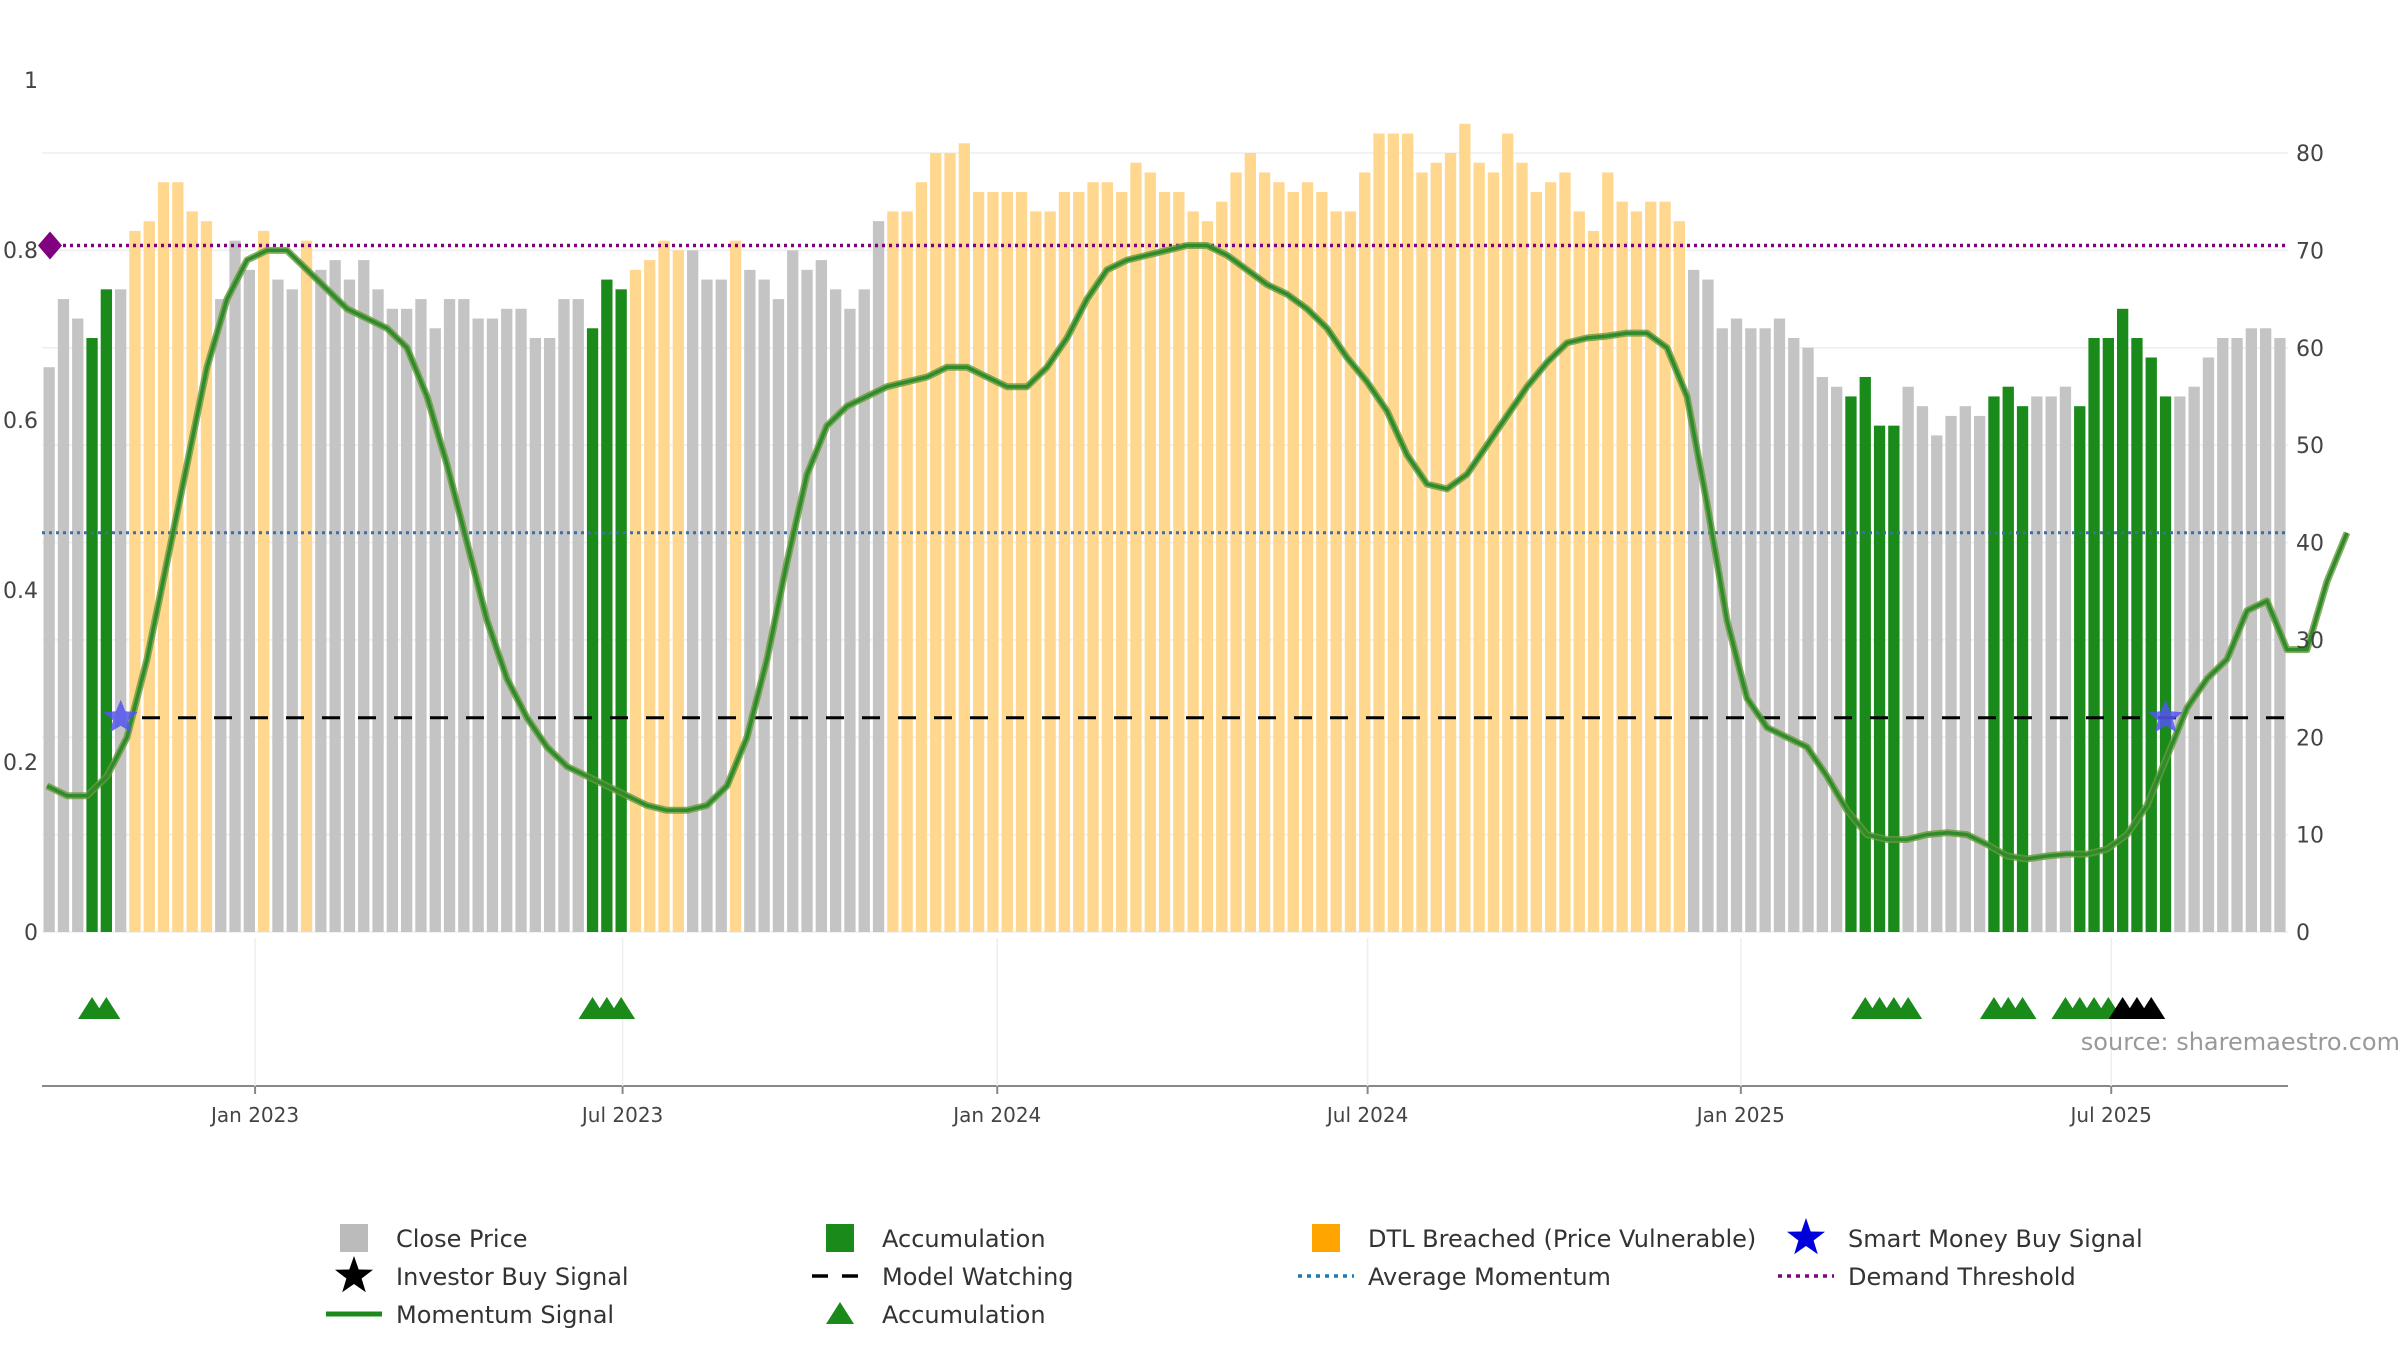 Image resolution: width=2400 pixels, height=1350 pixels. What do you see at coordinates (964, 1239) in the screenshot?
I see `legend-label: Accumulation` at bounding box center [964, 1239].